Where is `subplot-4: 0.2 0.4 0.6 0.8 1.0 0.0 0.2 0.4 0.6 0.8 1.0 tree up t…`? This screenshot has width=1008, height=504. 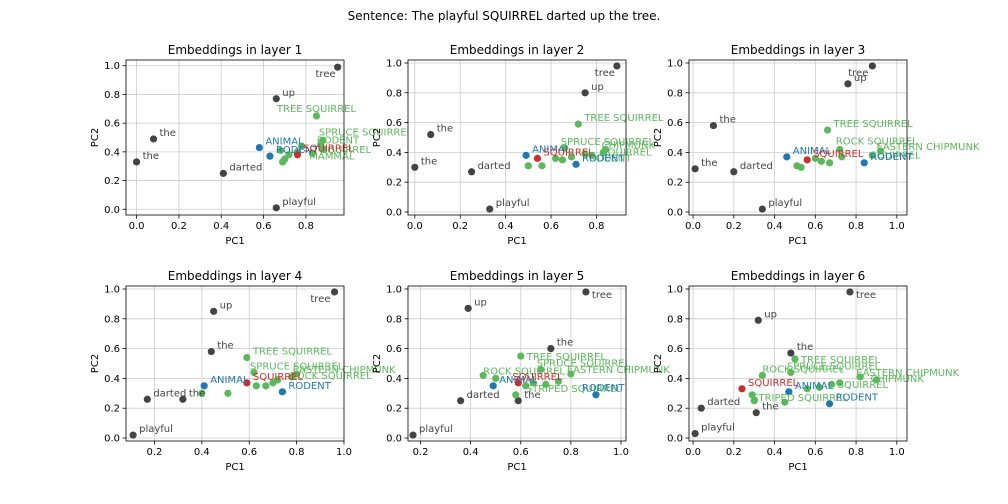 subplot-4: 0.2 0.4 0.6 0.8 1.0 0.0 0.2 0.4 0.6 0.8 1.0 tree up t… is located at coordinates (243, 371).